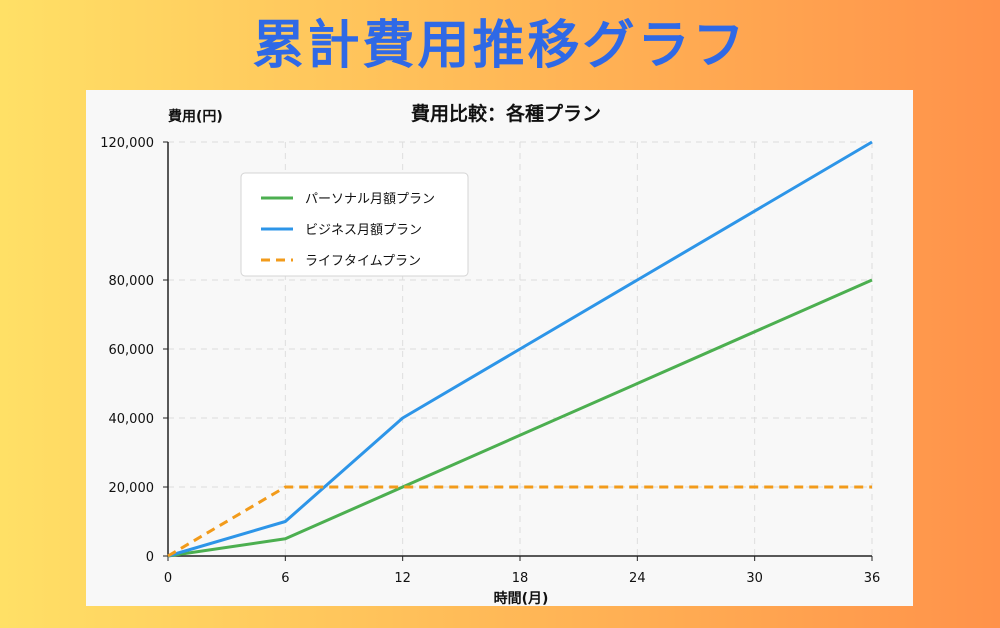 The height and width of the screenshot is (628, 1000). What do you see at coordinates (285, 578) in the screenshot?
I see `x-tick-label: 6` at bounding box center [285, 578].